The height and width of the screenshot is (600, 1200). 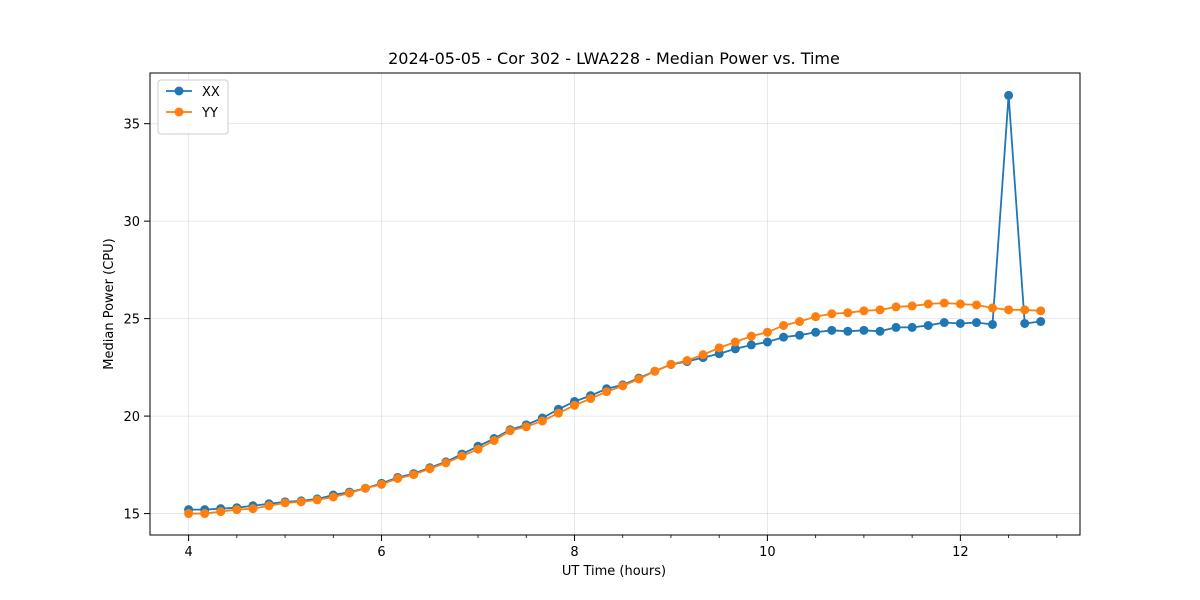 What do you see at coordinates (131, 417) in the screenshot?
I see `y-tick-label: 20` at bounding box center [131, 417].